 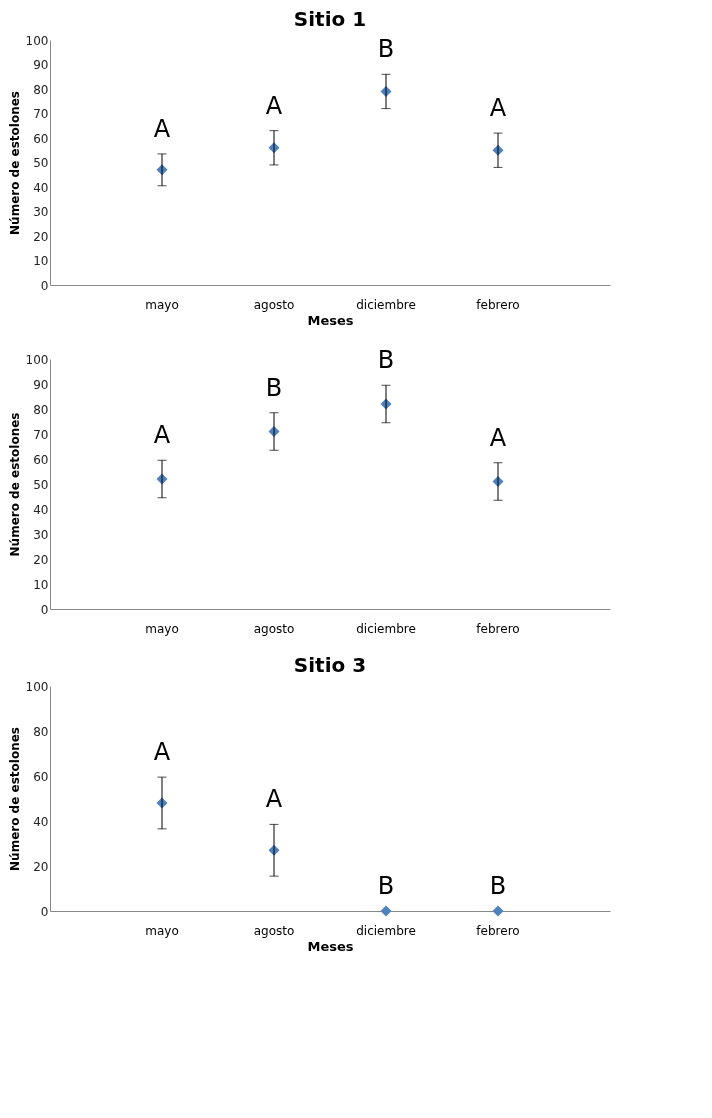 What do you see at coordinates (330, 19) in the screenshot?
I see `chart-title: Sitio 1` at bounding box center [330, 19].